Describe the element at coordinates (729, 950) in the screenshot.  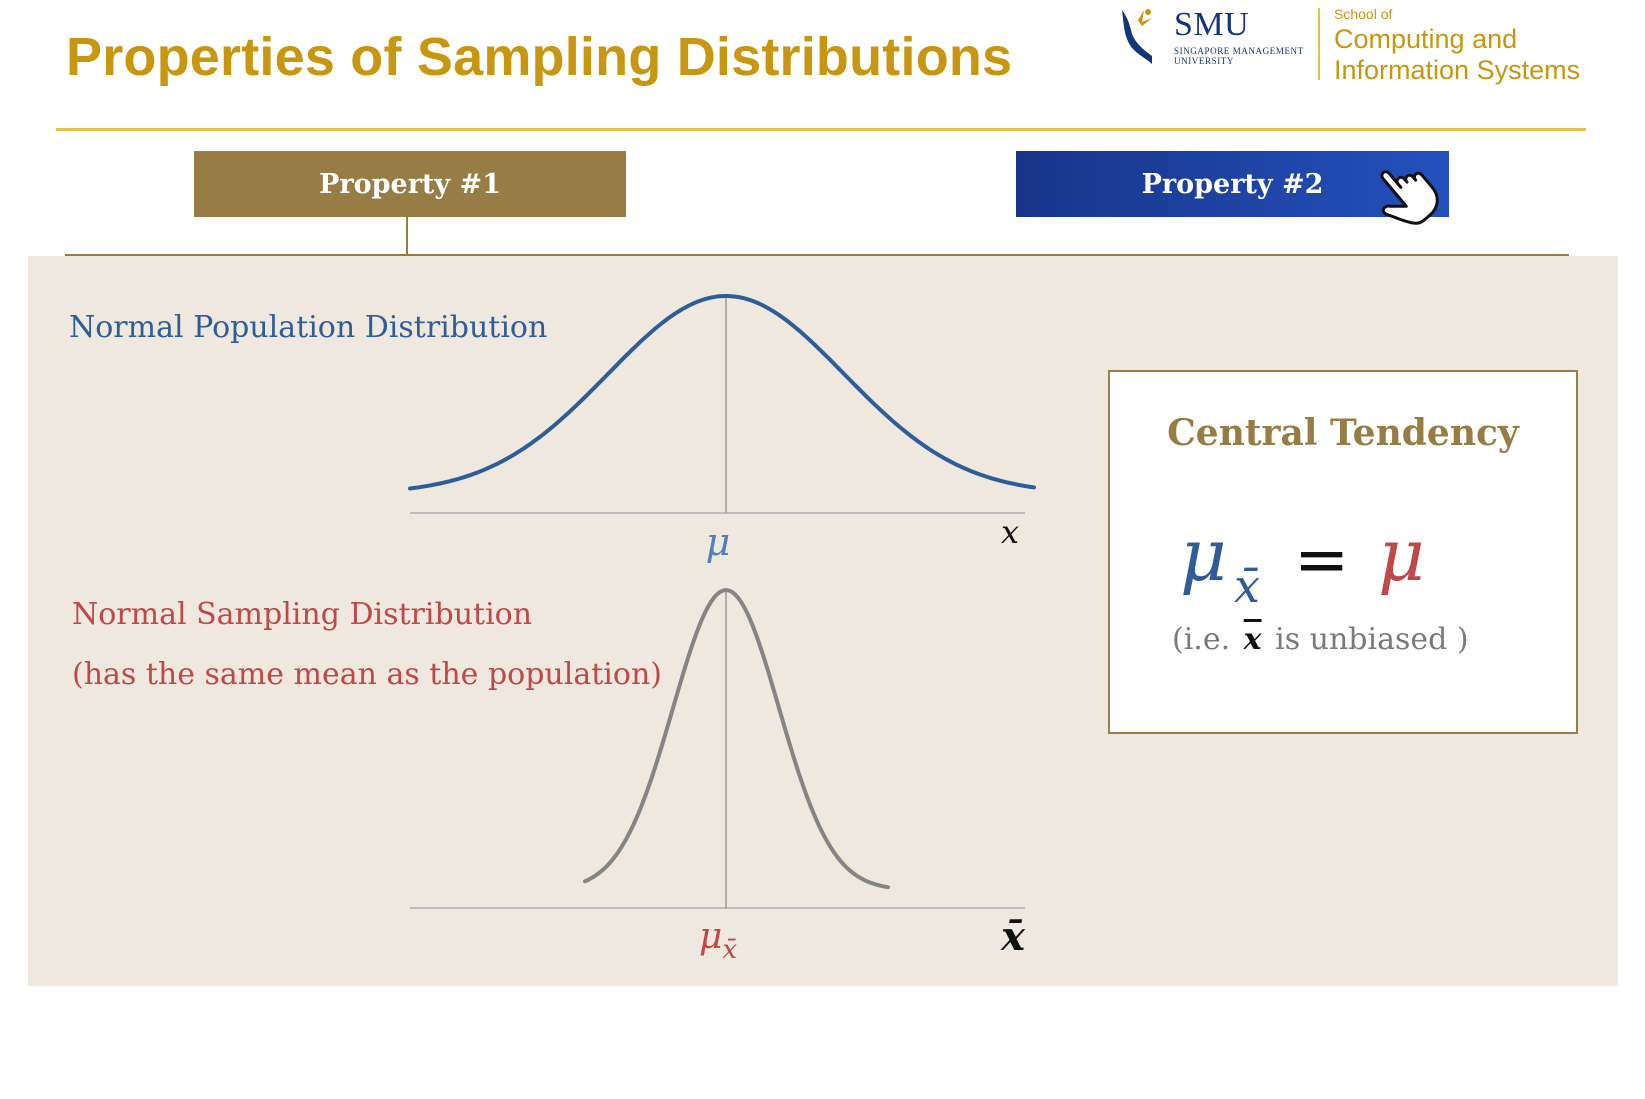
I see `sampling-mean-subscript: x̄` at that location.